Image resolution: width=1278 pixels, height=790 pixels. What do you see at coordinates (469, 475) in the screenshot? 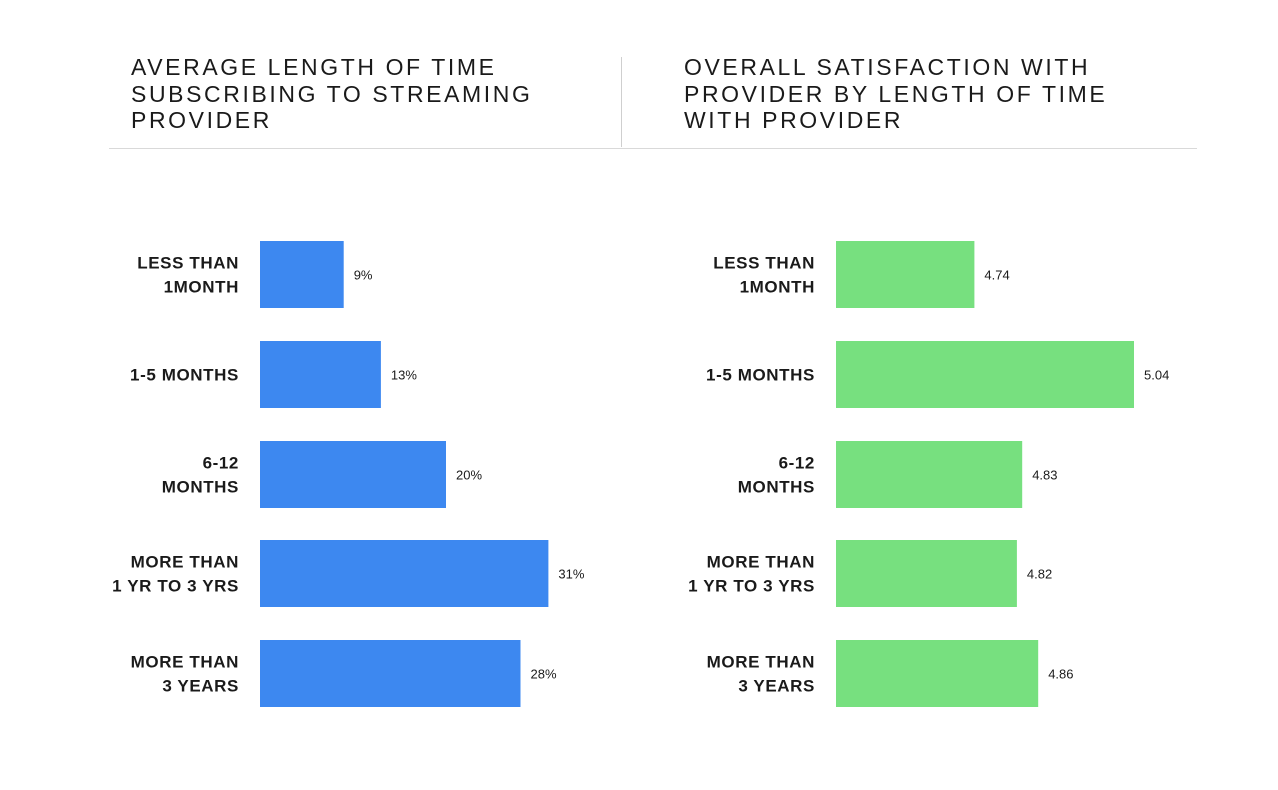
I see `value-label-2: 20%` at bounding box center [469, 475].